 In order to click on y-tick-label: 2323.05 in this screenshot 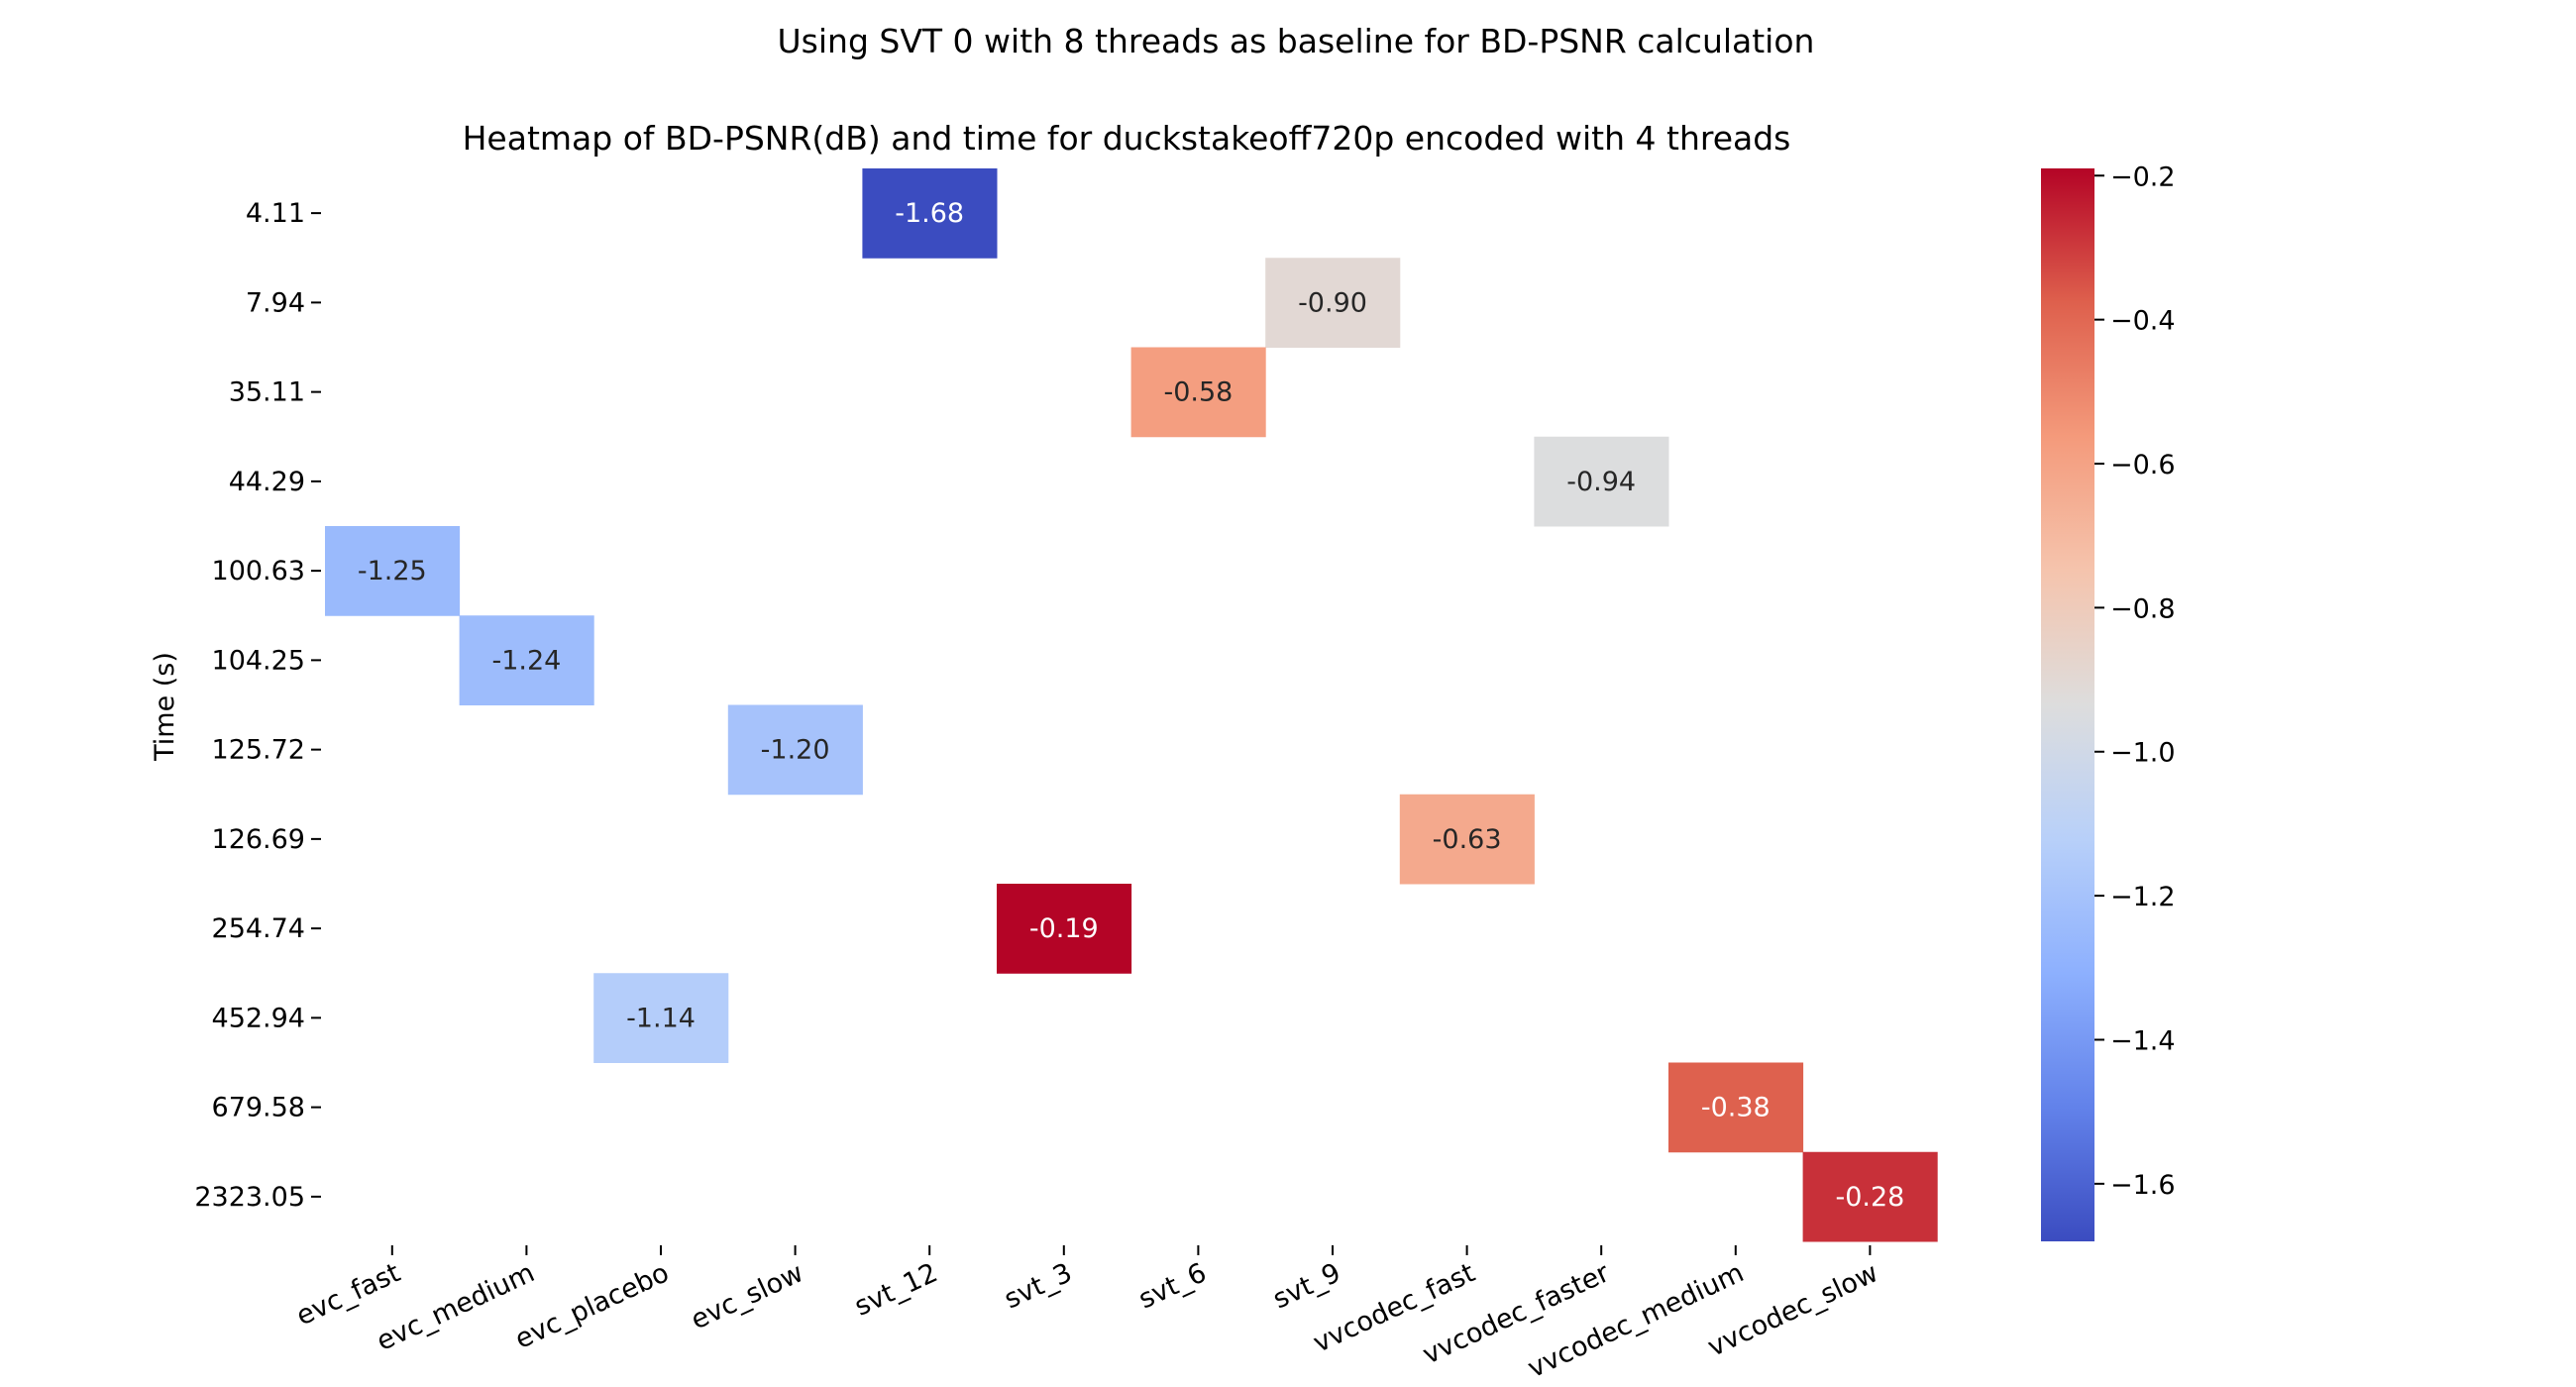, I will do `click(249, 1197)`.